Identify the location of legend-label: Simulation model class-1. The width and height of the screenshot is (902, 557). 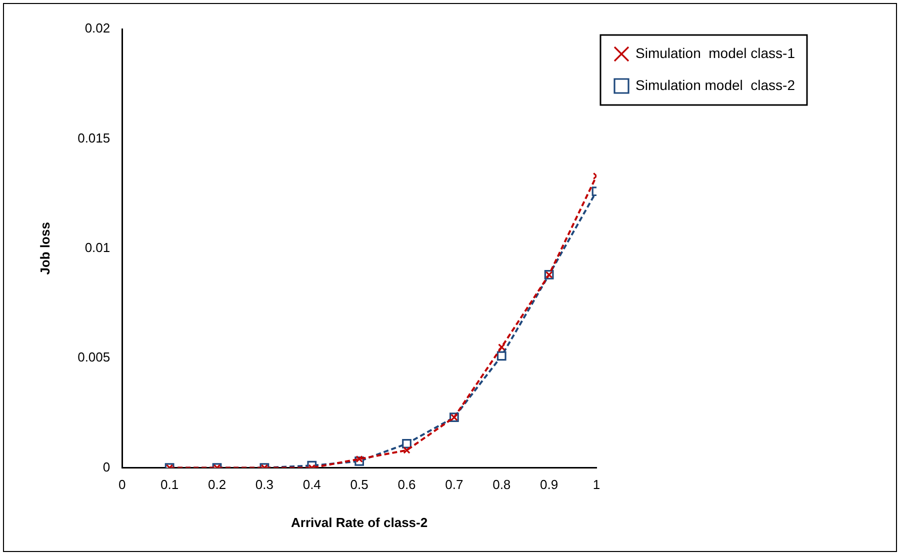
(715, 52).